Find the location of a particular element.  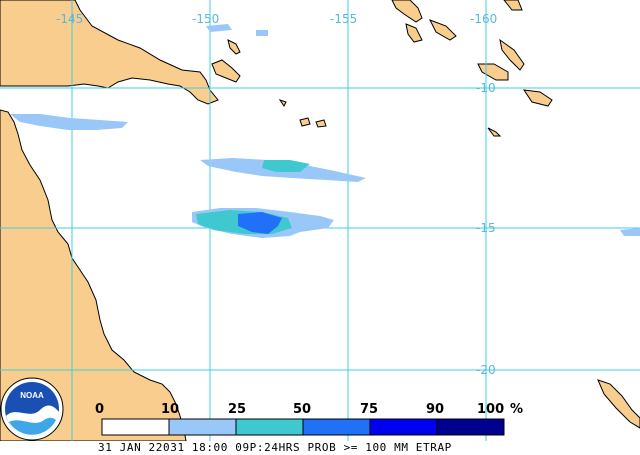

band-west-light is located at coordinates (69, 122).